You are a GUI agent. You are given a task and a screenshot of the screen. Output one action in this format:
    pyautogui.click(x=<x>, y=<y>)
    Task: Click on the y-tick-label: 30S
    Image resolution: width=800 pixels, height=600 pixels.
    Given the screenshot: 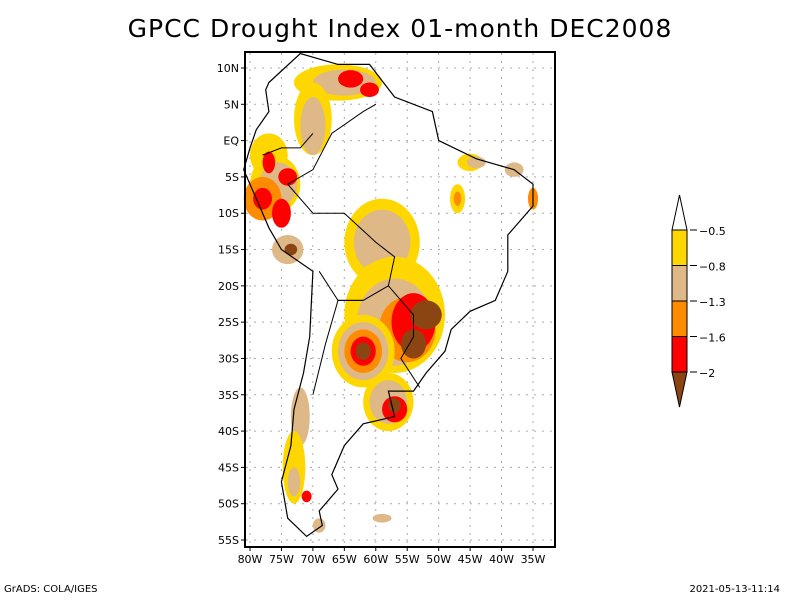 What is the action you would take?
    pyautogui.click(x=228, y=358)
    